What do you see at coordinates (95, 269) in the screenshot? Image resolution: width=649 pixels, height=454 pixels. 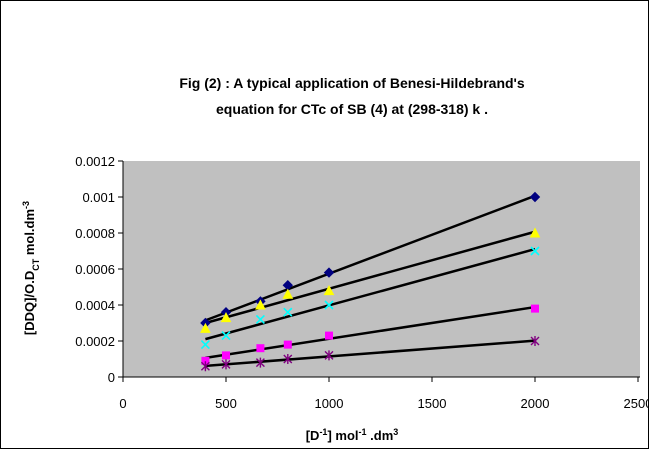 I see `y-tick-label: 0.0006` at bounding box center [95, 269].